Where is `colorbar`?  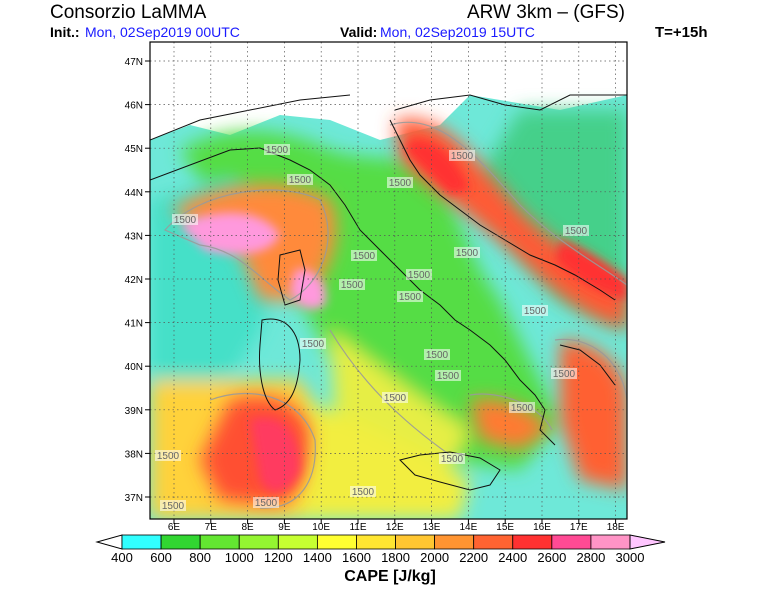
colorbar is located at coordinates (380, 542).